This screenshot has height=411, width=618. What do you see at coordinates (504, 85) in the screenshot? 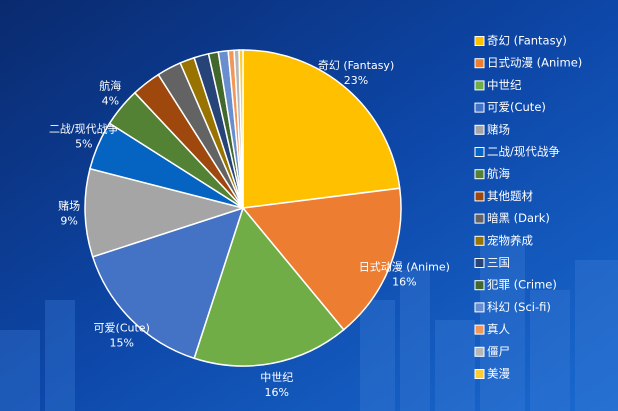
I see `legend-label: 中世纪` at bounding box center [504, 85].